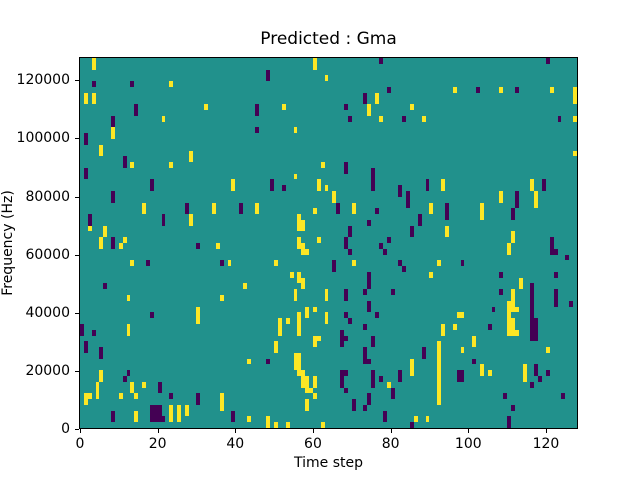 This screenshot has height=480, width=640. Describe the element at coordinates (313, 444) in the screenshot. I see `x-tick-label: 60` at that location.